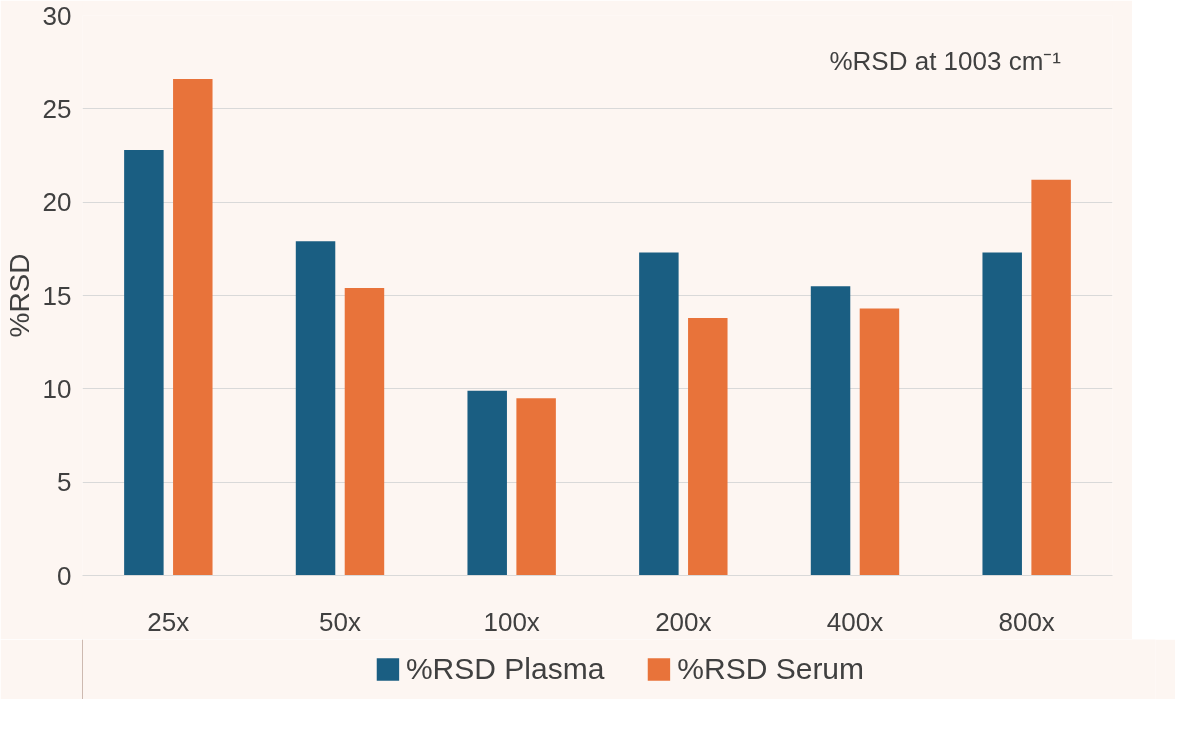 The height and width of the screenshot is (747, 1188). Describe the element at coordinates (340, 621) in the screenshot. I see `x-tick-label: 50x` at that location.